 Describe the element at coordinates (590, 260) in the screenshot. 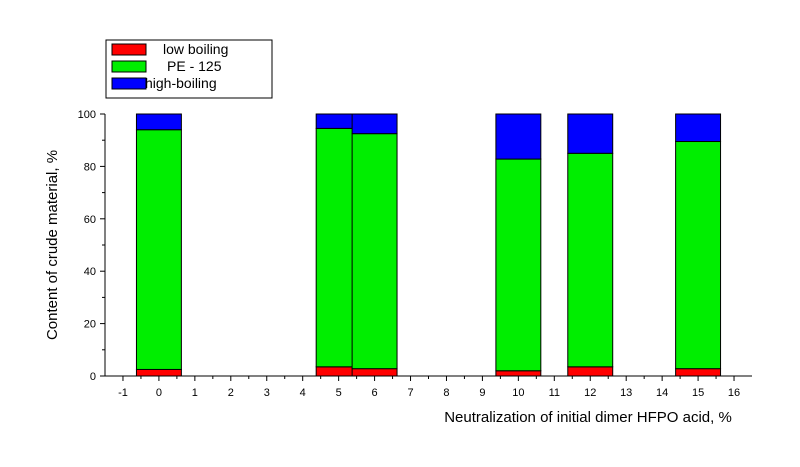

I see `bar-segment-2-x12` at that location.